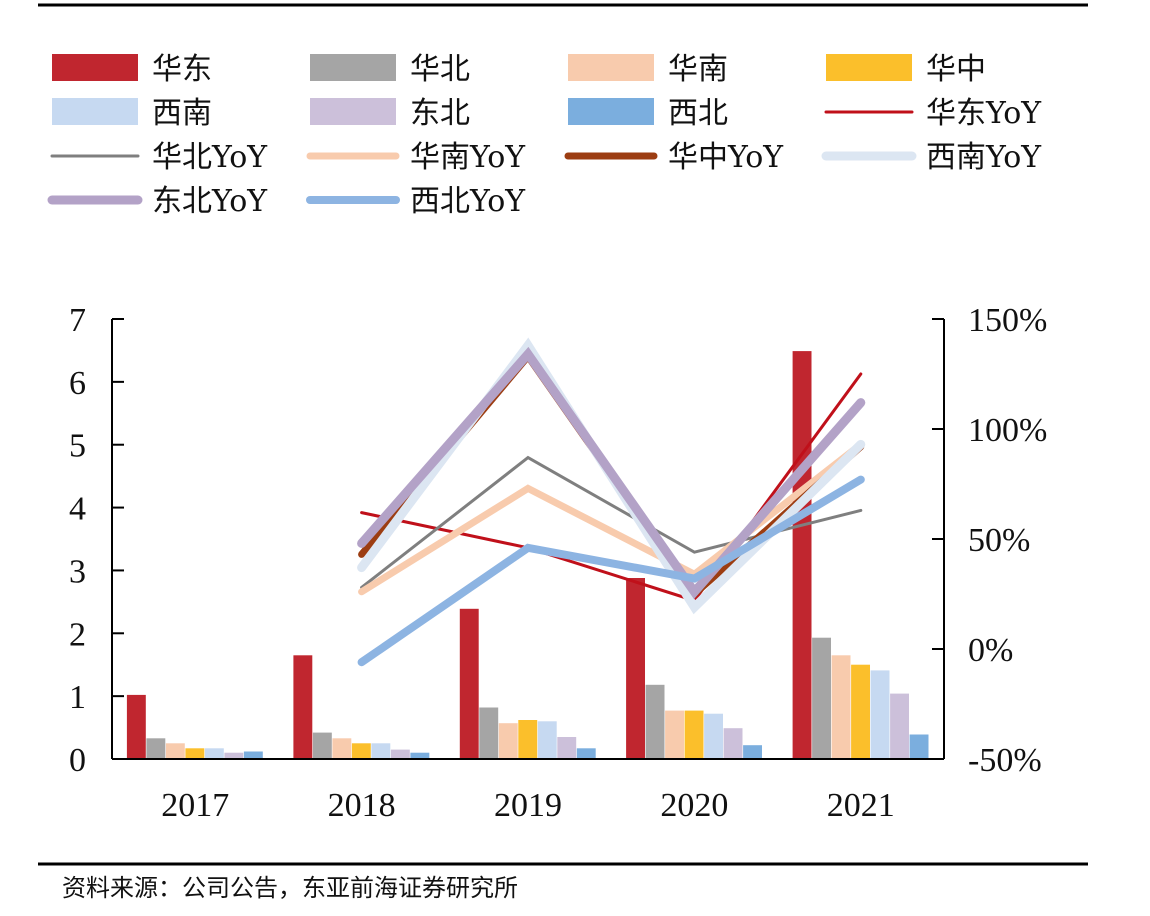  What do you see at coordinates (253, 755) in the screenshot?
I see `bar-西北-2017` at bounding box center [253, 755].